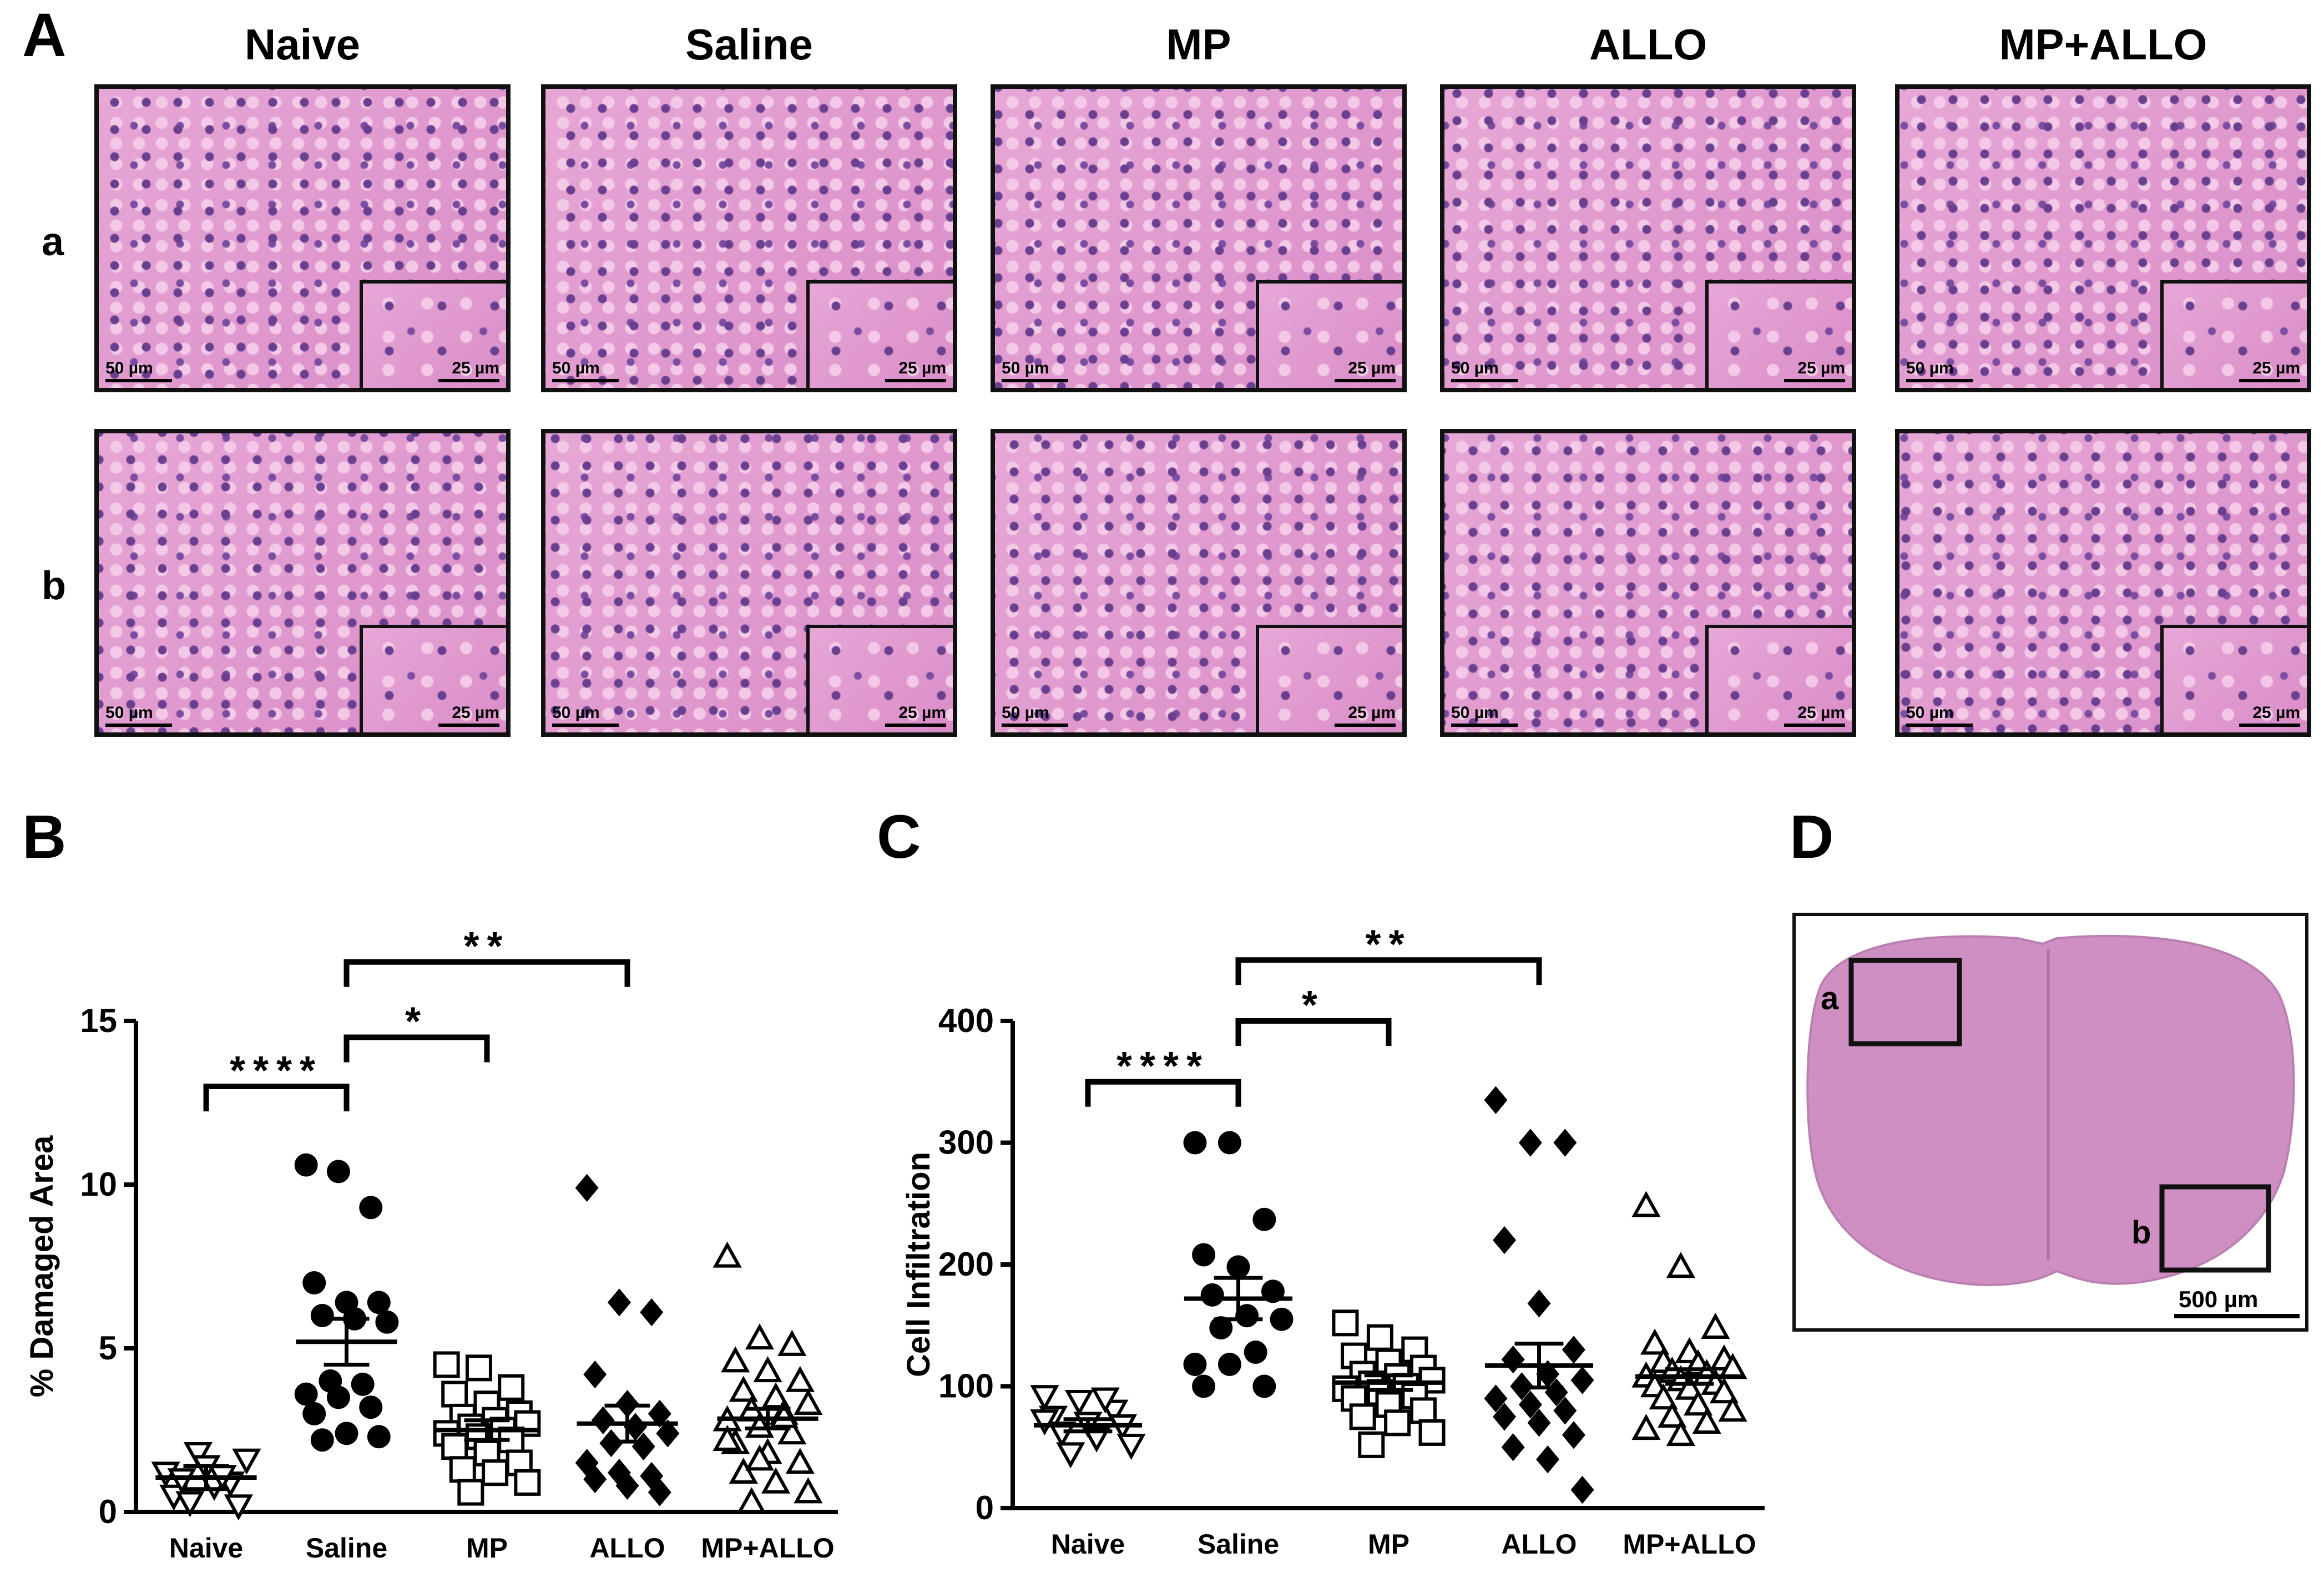 This screenshot has width=2324, height=1573. Describe the element at coordinates (416, 1022) in the screenshot. I see `significance-label: *` at that location.